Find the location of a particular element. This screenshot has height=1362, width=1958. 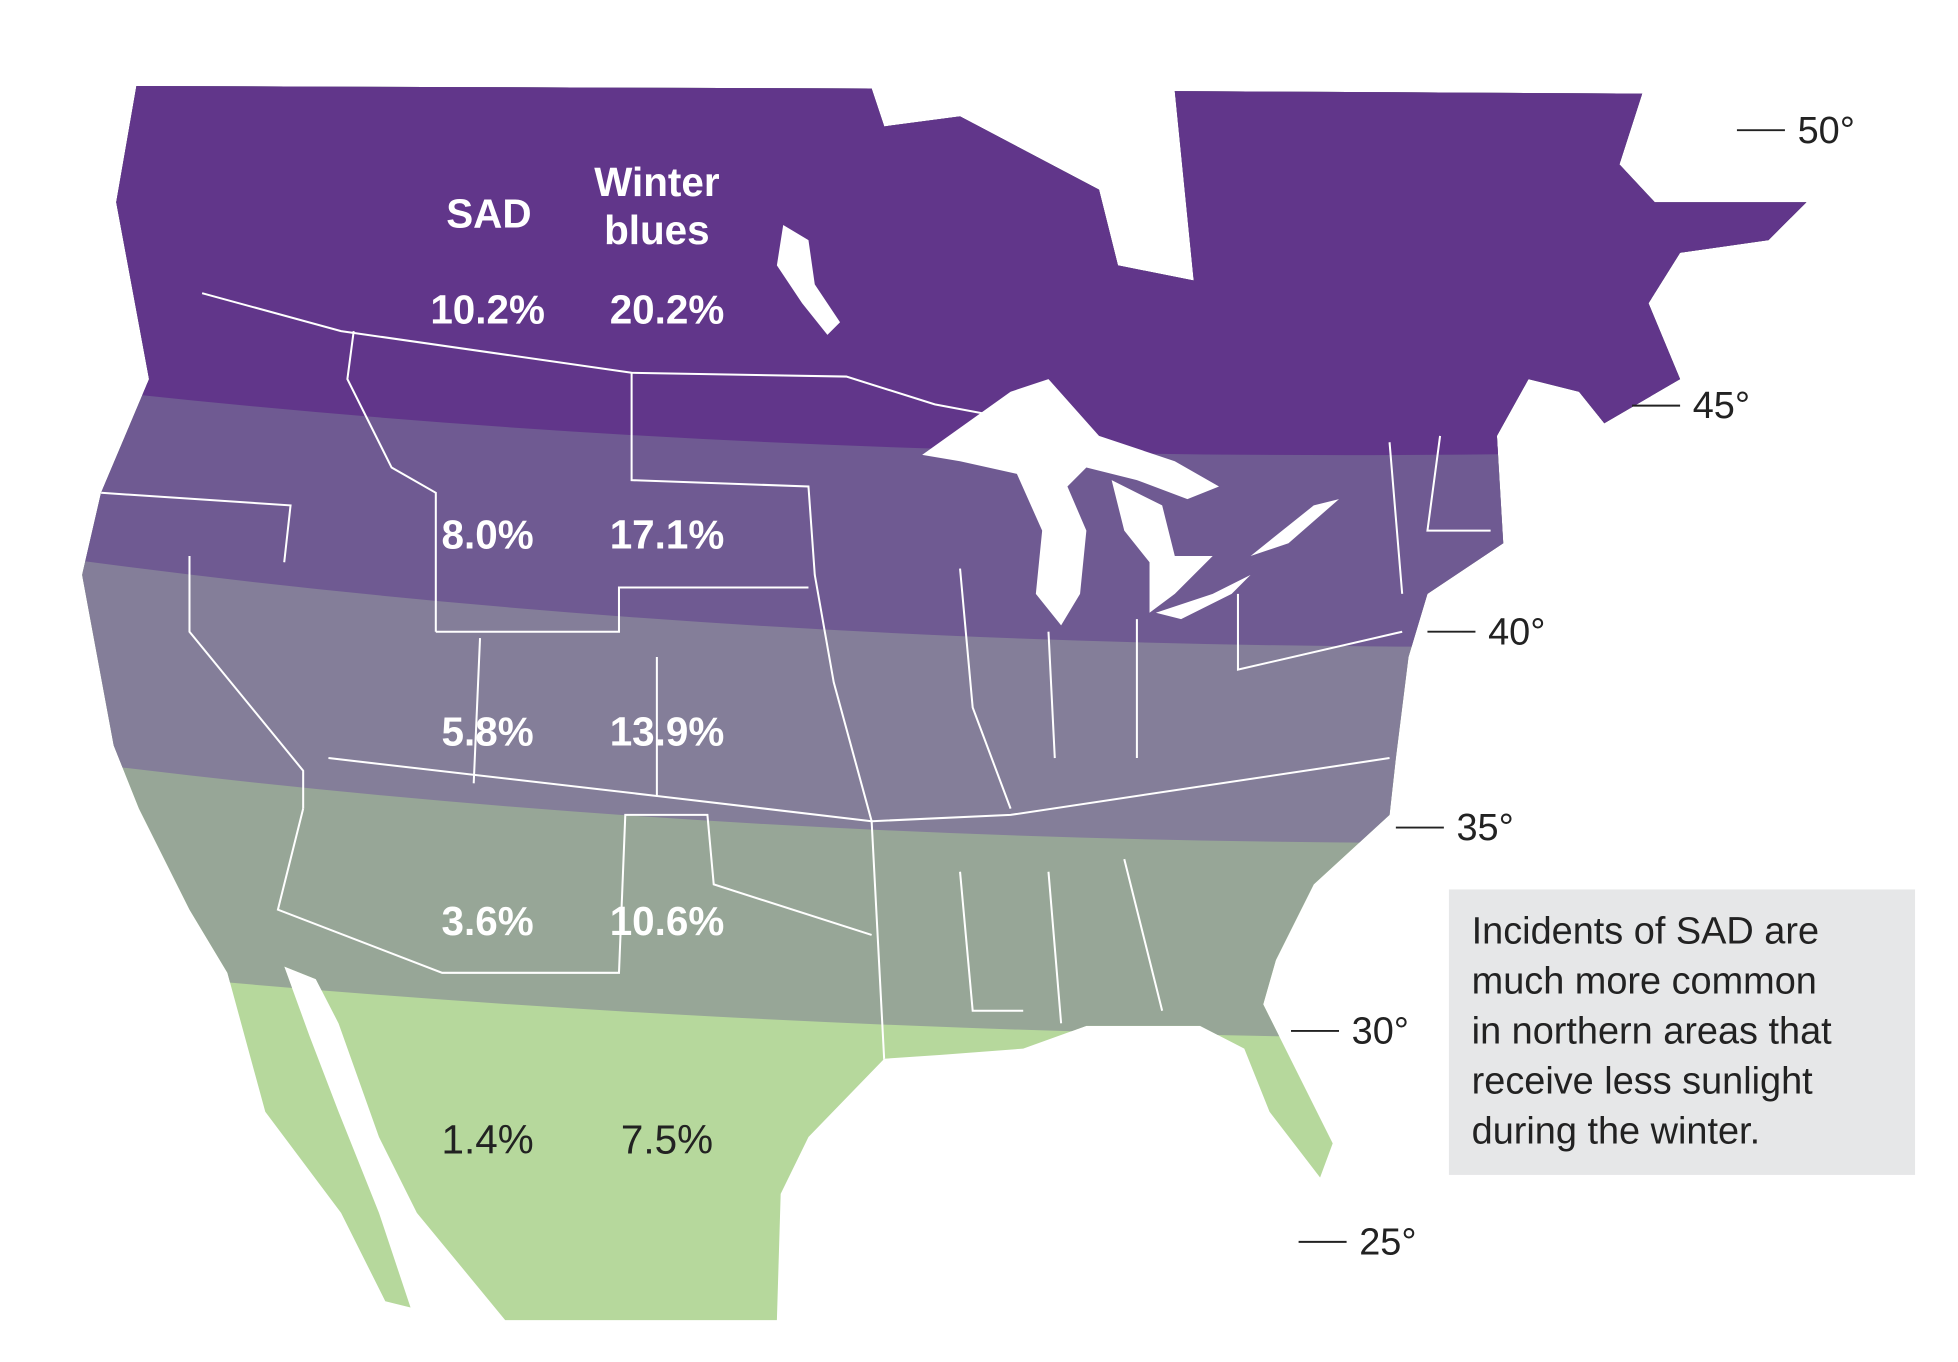

latitude-label: 45° is located at coordinates (1721, 406).